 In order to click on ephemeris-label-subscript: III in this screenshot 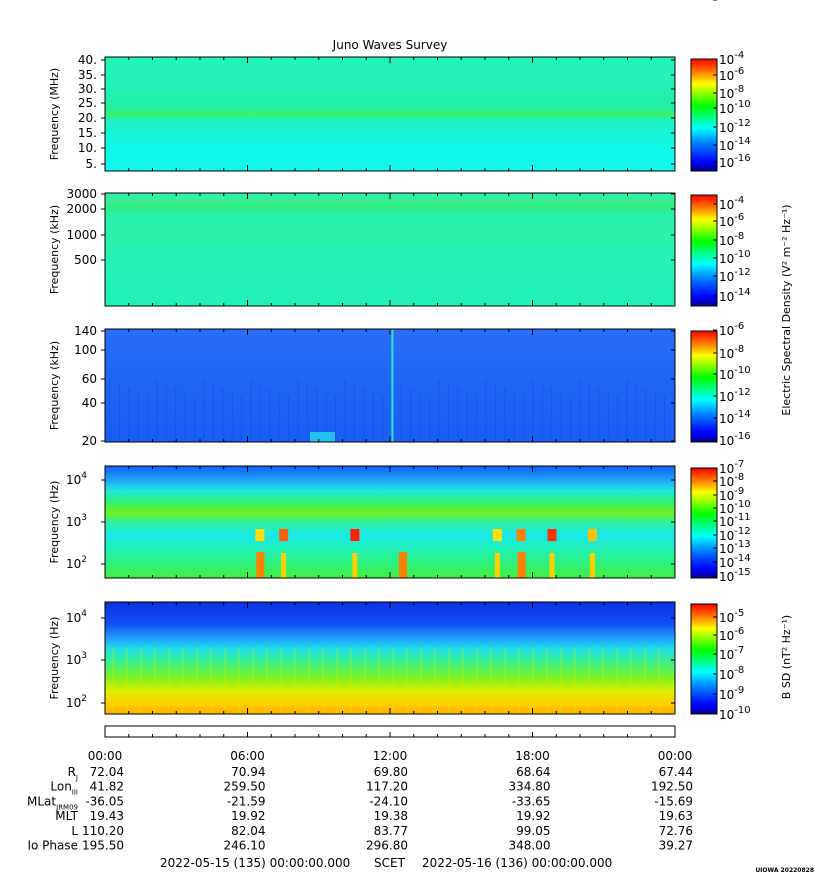, I will do `click(75, 793)`.